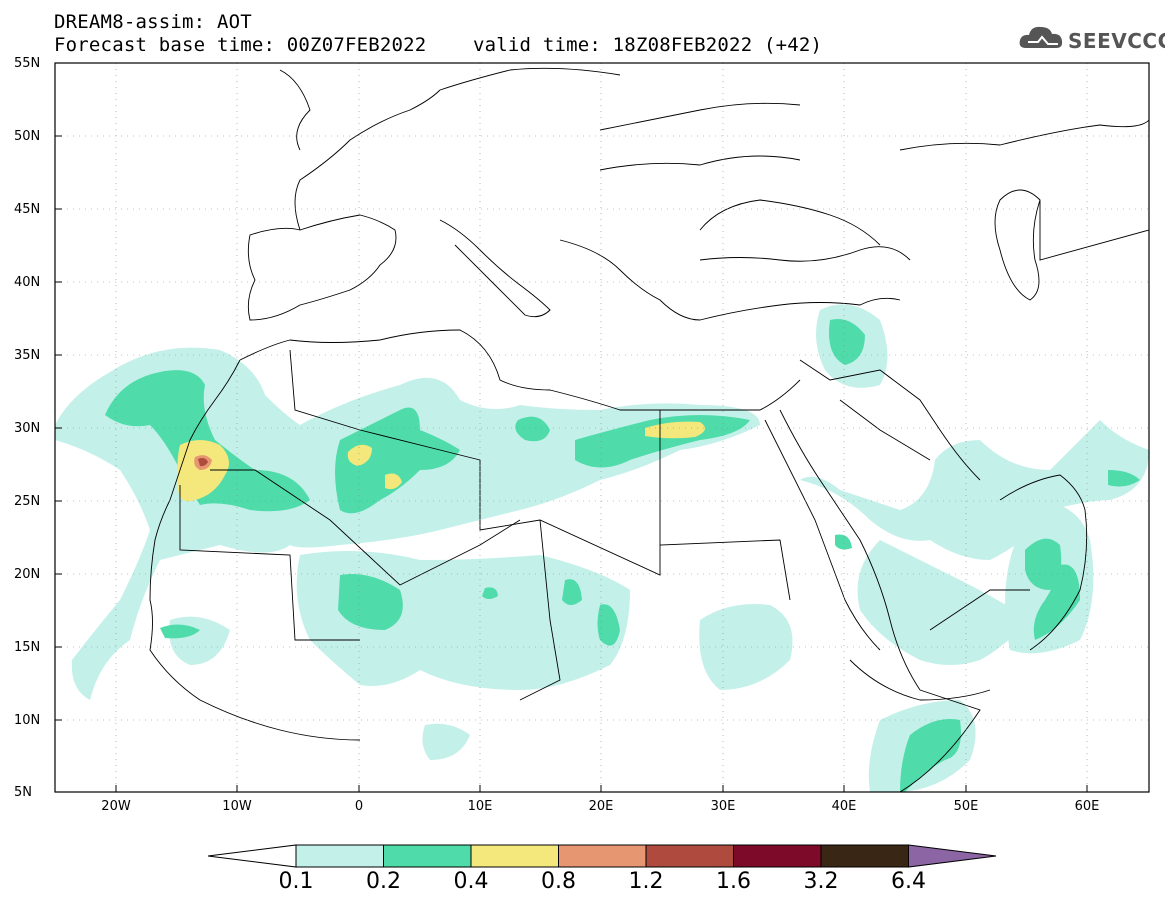 Image resolution: width=1165 pixels, height=905 pixels. I want to click on logo-text: SEEVCCC, so click(1116, 41).